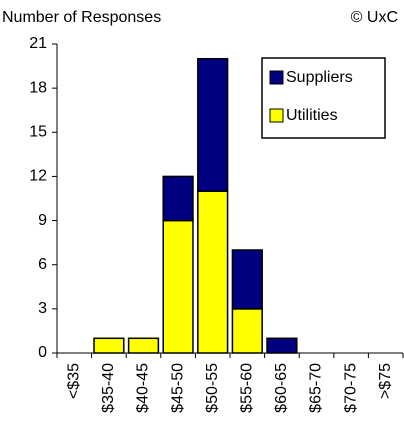  What do you see at coordinates (385, 381) in the screenshot?
I see `x-tick-label: >$75` at bounding box center [385, 381].